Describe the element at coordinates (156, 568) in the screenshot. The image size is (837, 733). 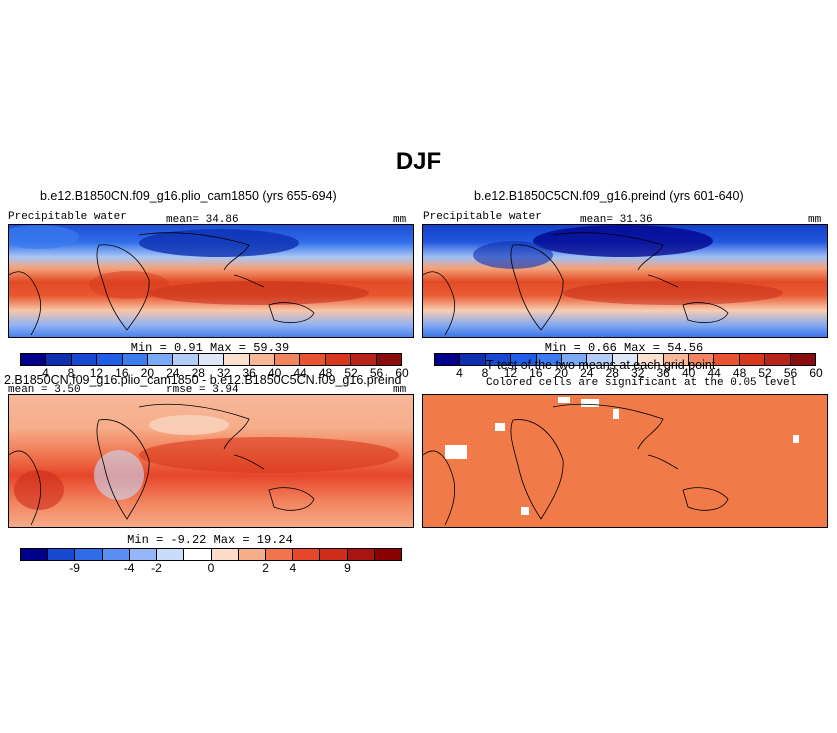
I see `colorbar-tick-label: -2` at that location.